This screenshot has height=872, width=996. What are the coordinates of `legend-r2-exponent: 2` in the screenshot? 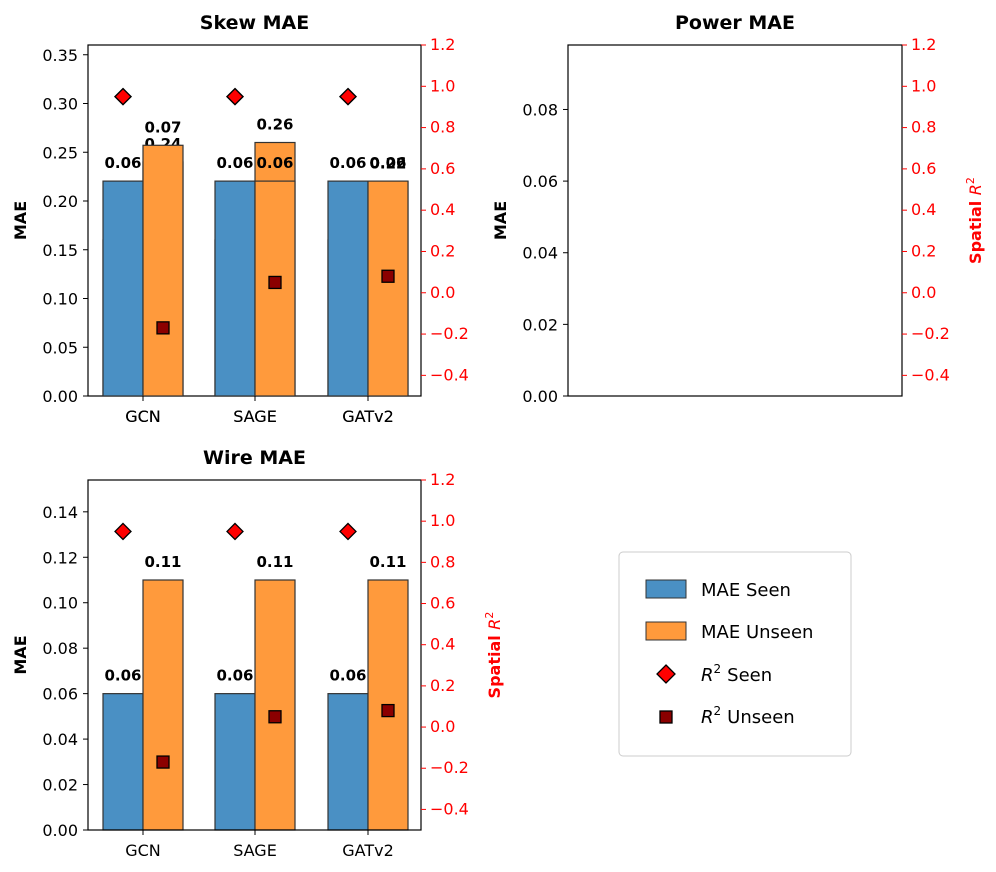 It's located at (718, 669).